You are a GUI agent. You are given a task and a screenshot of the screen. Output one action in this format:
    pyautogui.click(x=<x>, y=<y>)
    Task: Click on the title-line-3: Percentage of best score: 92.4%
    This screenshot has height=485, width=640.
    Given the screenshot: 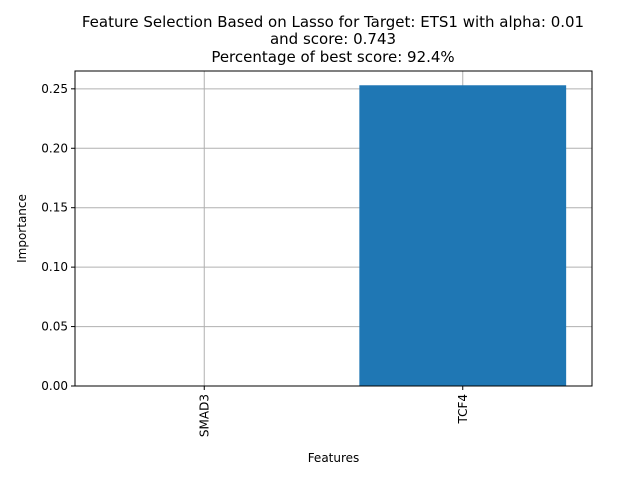 What is the action you would take?
    pyautogui.click(x=332, y=57)
    